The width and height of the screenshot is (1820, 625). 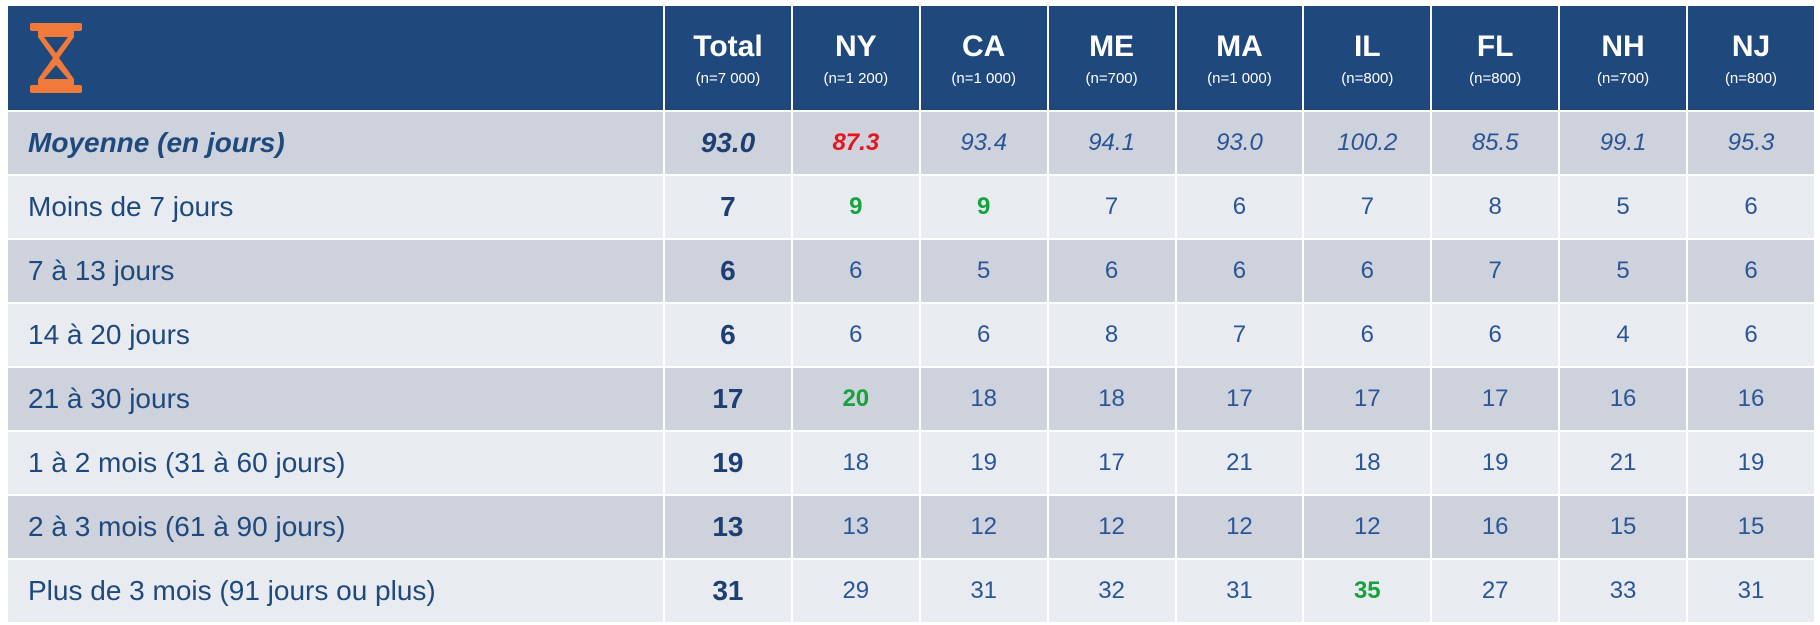 I want to click on table-row: 7 à 13 jours 6 6 5 6 6 6 7 5 6, so click(x=911, y=271).